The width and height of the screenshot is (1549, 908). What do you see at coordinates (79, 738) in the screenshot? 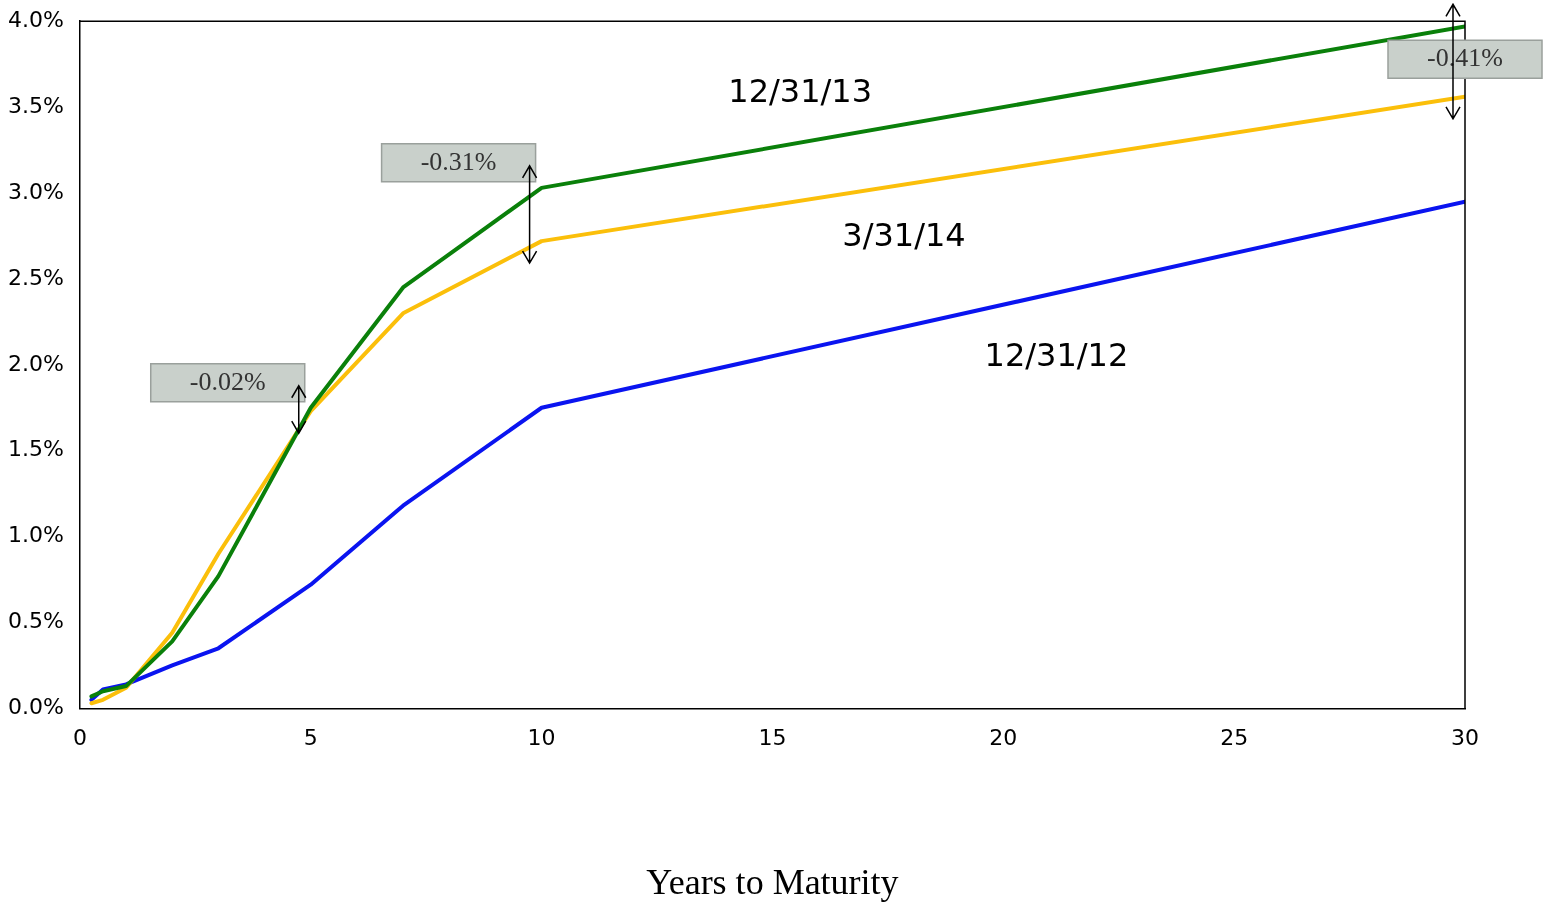
I see `x-tick-label: 0` at bounding box center [79, 738].